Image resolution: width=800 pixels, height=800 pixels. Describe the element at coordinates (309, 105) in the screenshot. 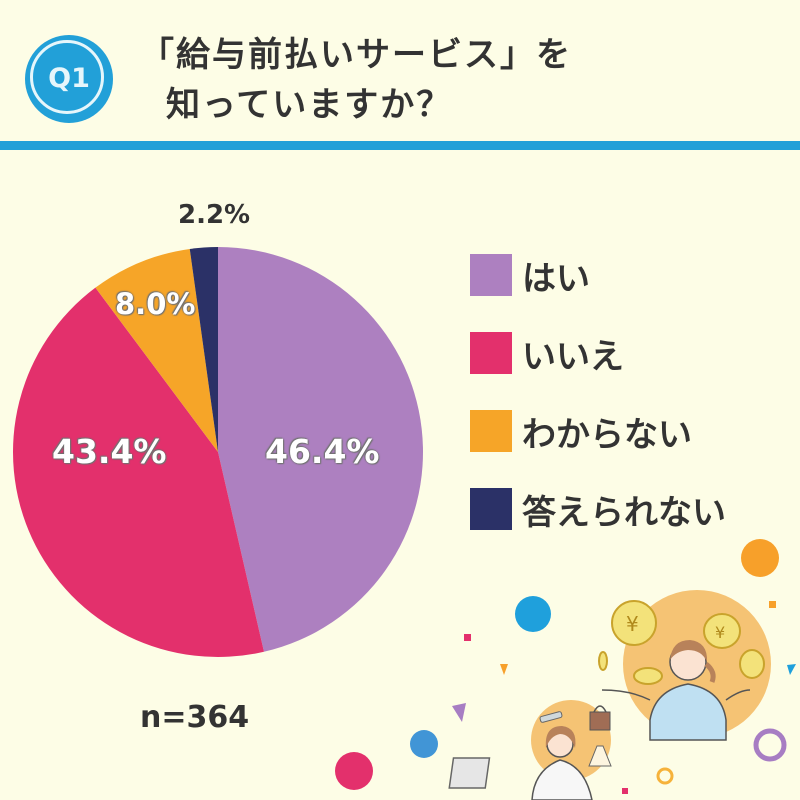

I see `title-line-2: 知っていますか？` at that location.